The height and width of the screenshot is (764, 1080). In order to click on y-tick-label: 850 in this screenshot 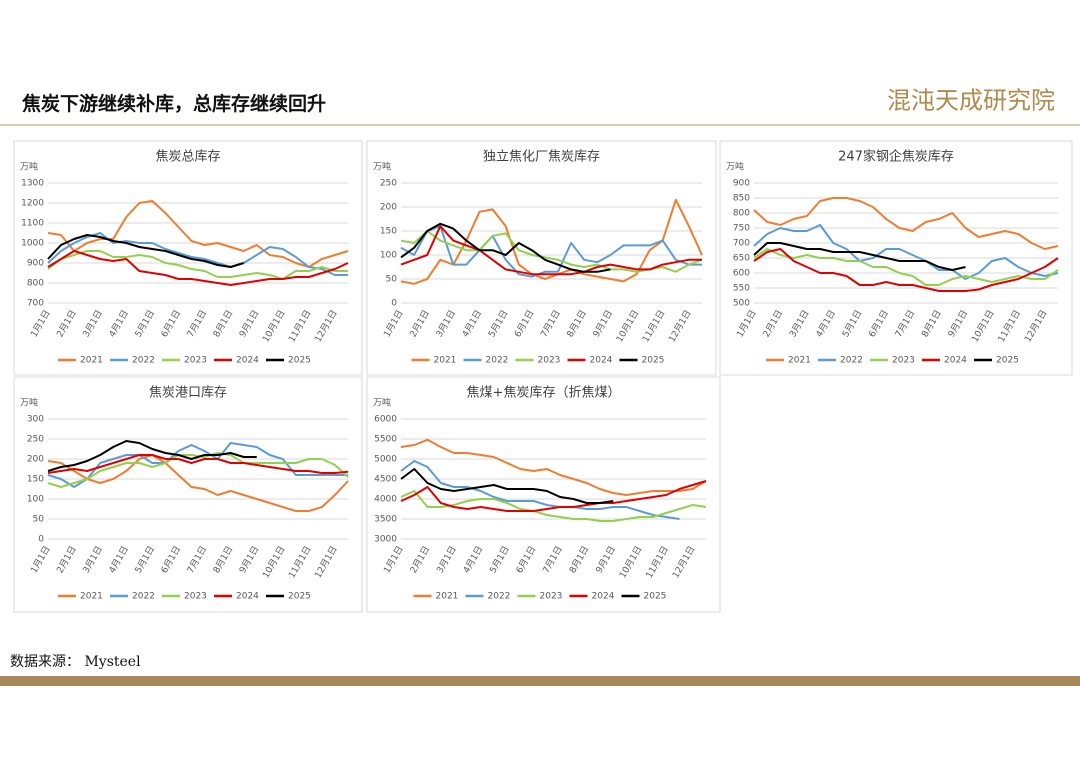, I will do `click(741, 199)`.